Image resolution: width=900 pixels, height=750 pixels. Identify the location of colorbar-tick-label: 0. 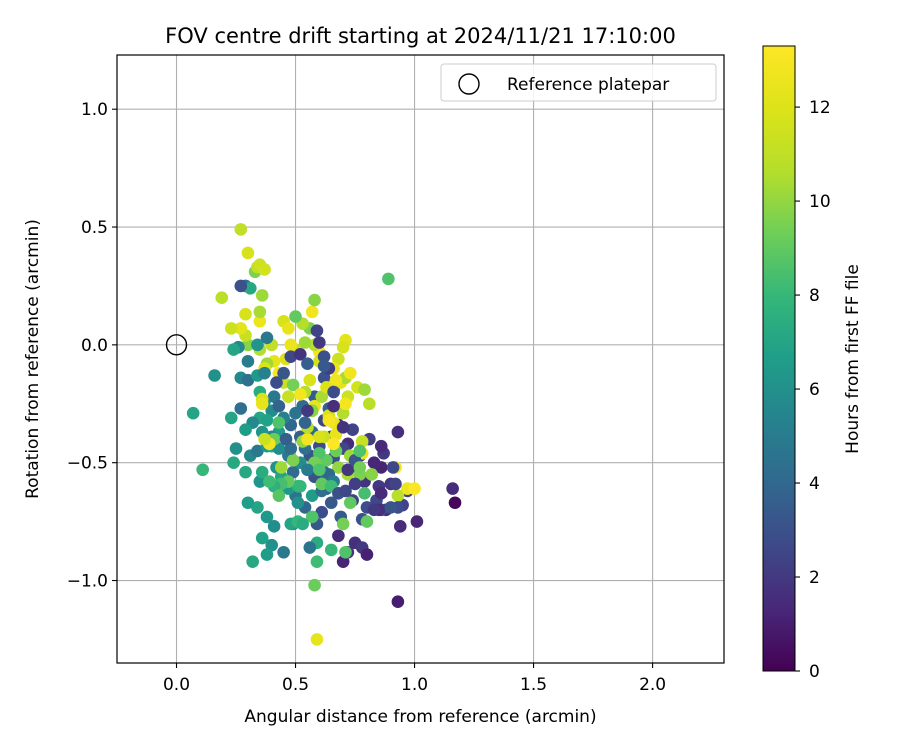
(814, 672).